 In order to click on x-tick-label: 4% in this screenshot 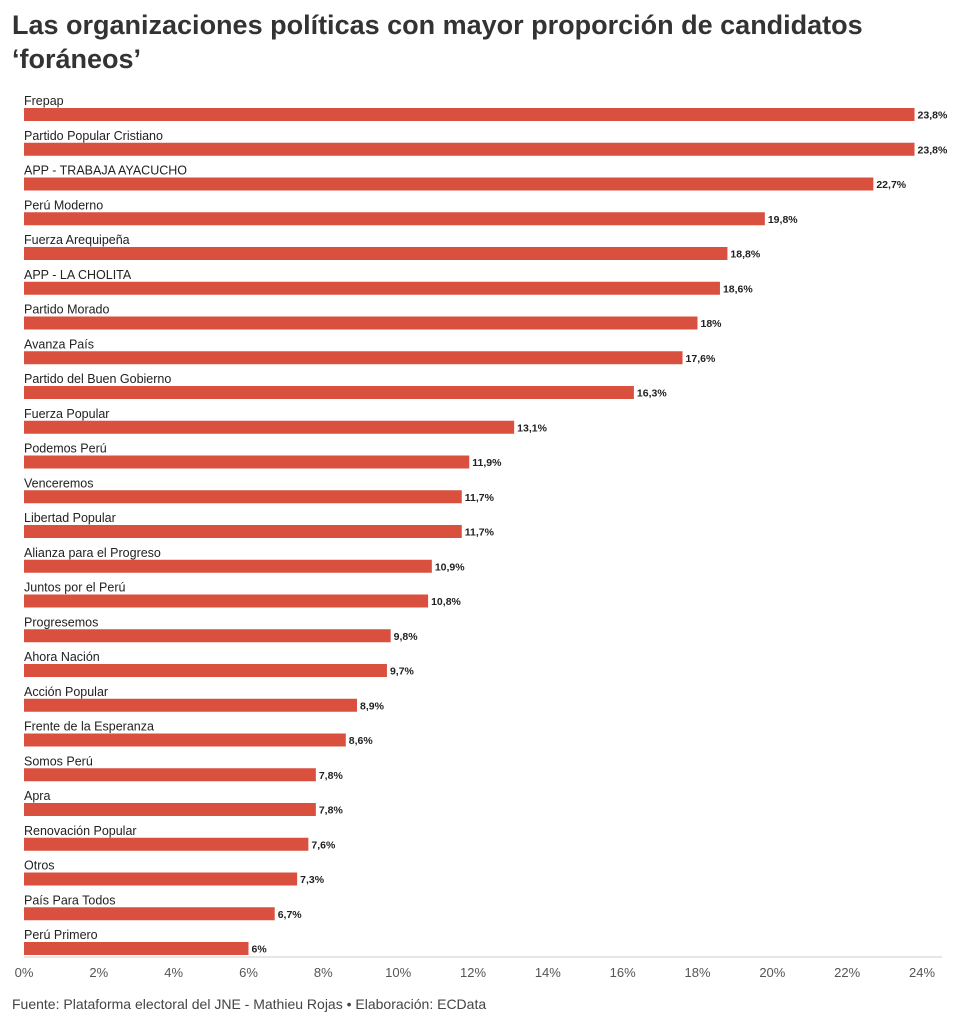, I will do `click(173, 972)`.